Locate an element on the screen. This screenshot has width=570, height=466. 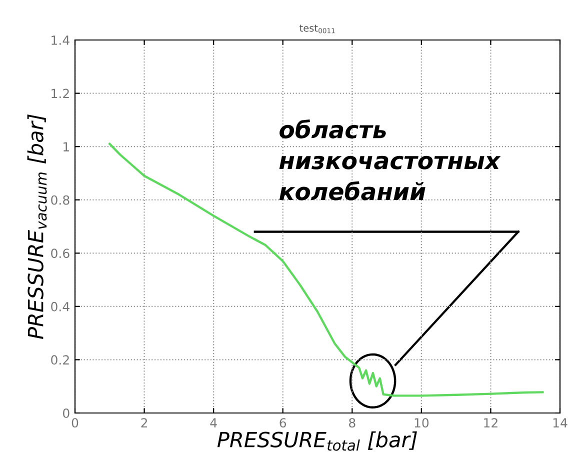
x-axis-title: PRESSURE$_{total}$ [bar] is located at coordinates (317, 441).